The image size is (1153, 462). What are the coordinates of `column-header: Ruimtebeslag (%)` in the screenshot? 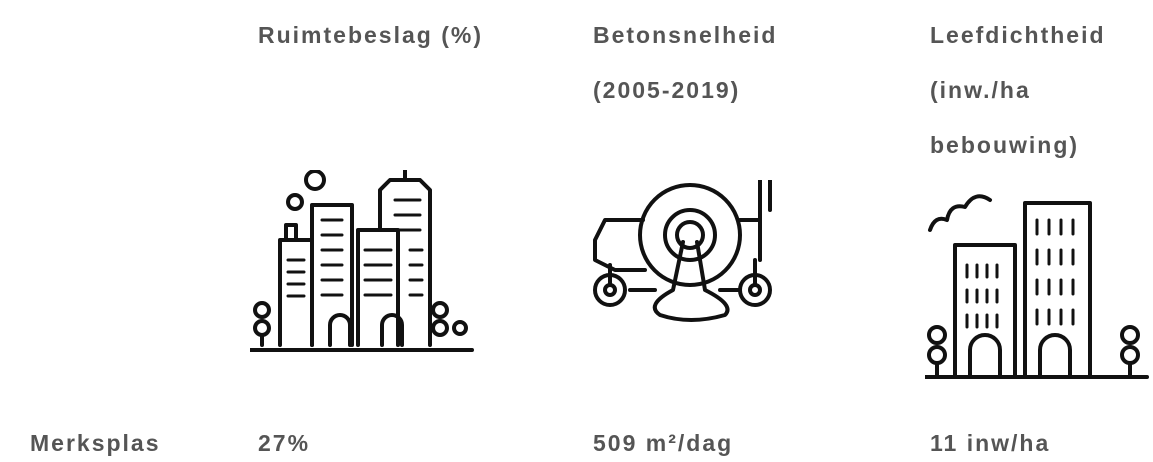 It's located at (370, 35).